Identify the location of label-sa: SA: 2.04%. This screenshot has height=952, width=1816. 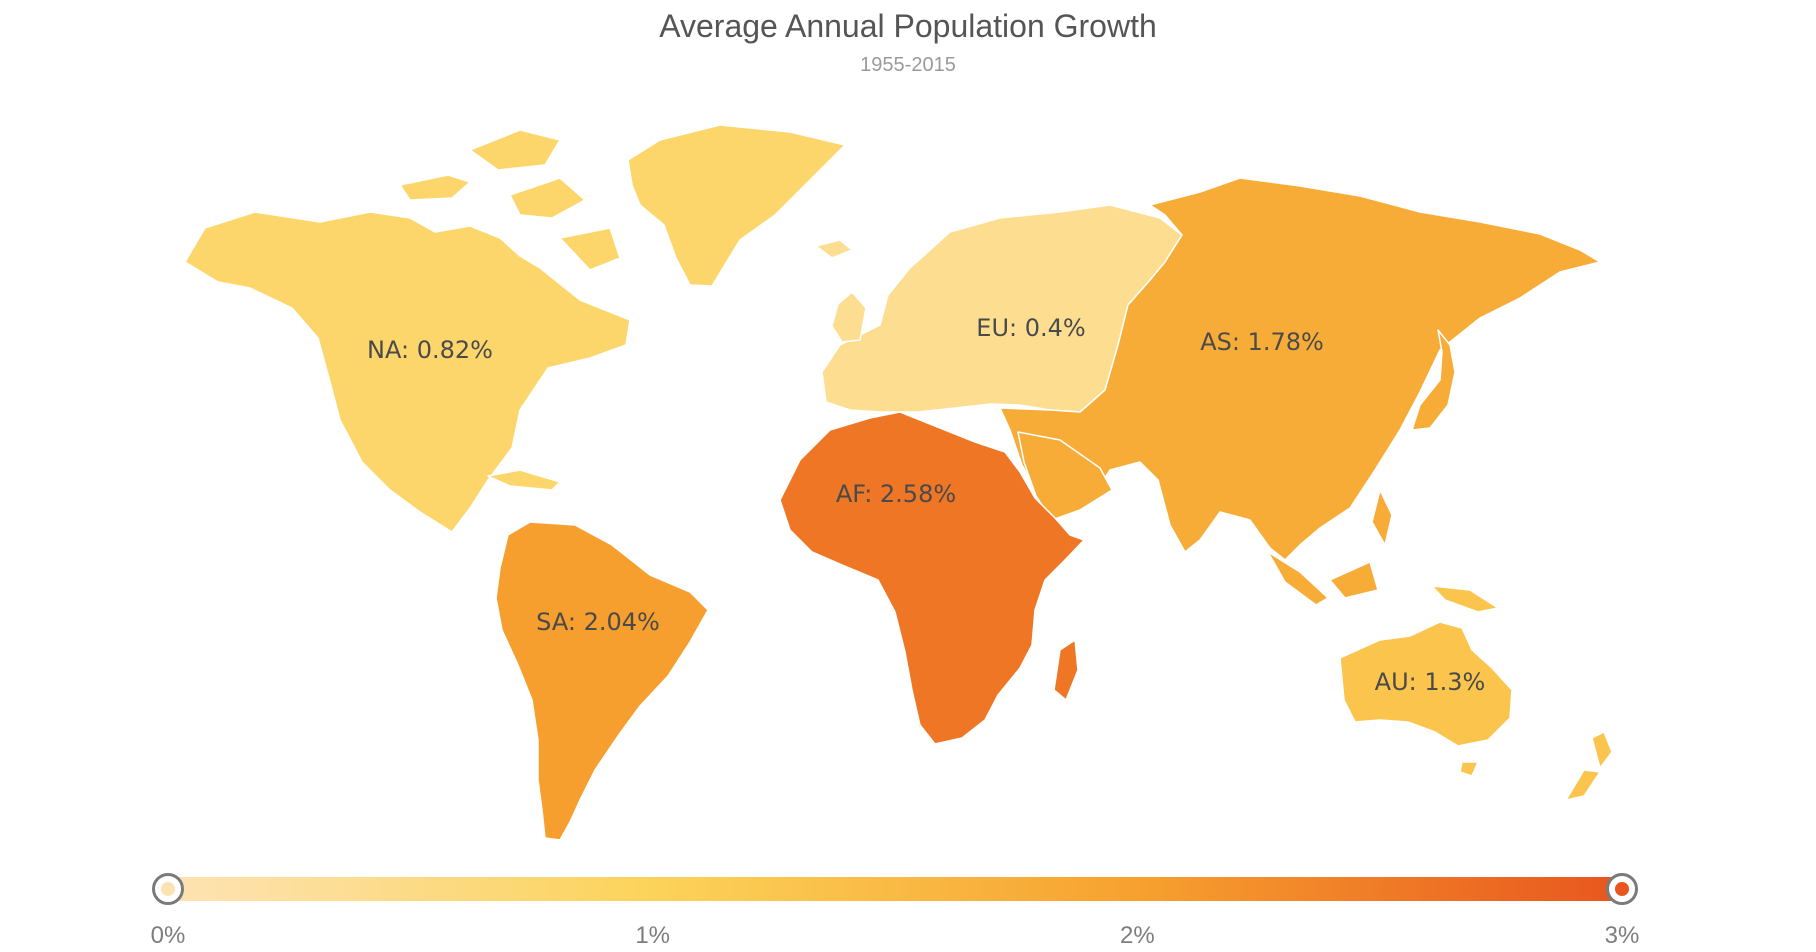
(598, 622).